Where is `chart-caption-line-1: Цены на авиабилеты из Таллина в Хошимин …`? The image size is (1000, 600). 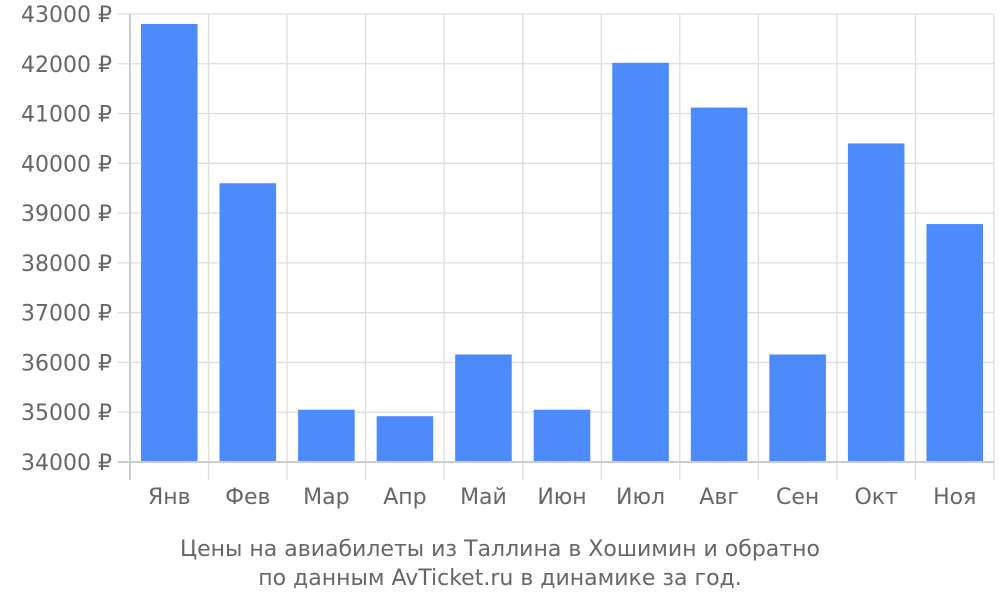 chart-caption-line-1: Цены на авиабилеты из Таллина в Хошимин … is located at coordinates (500, 549).